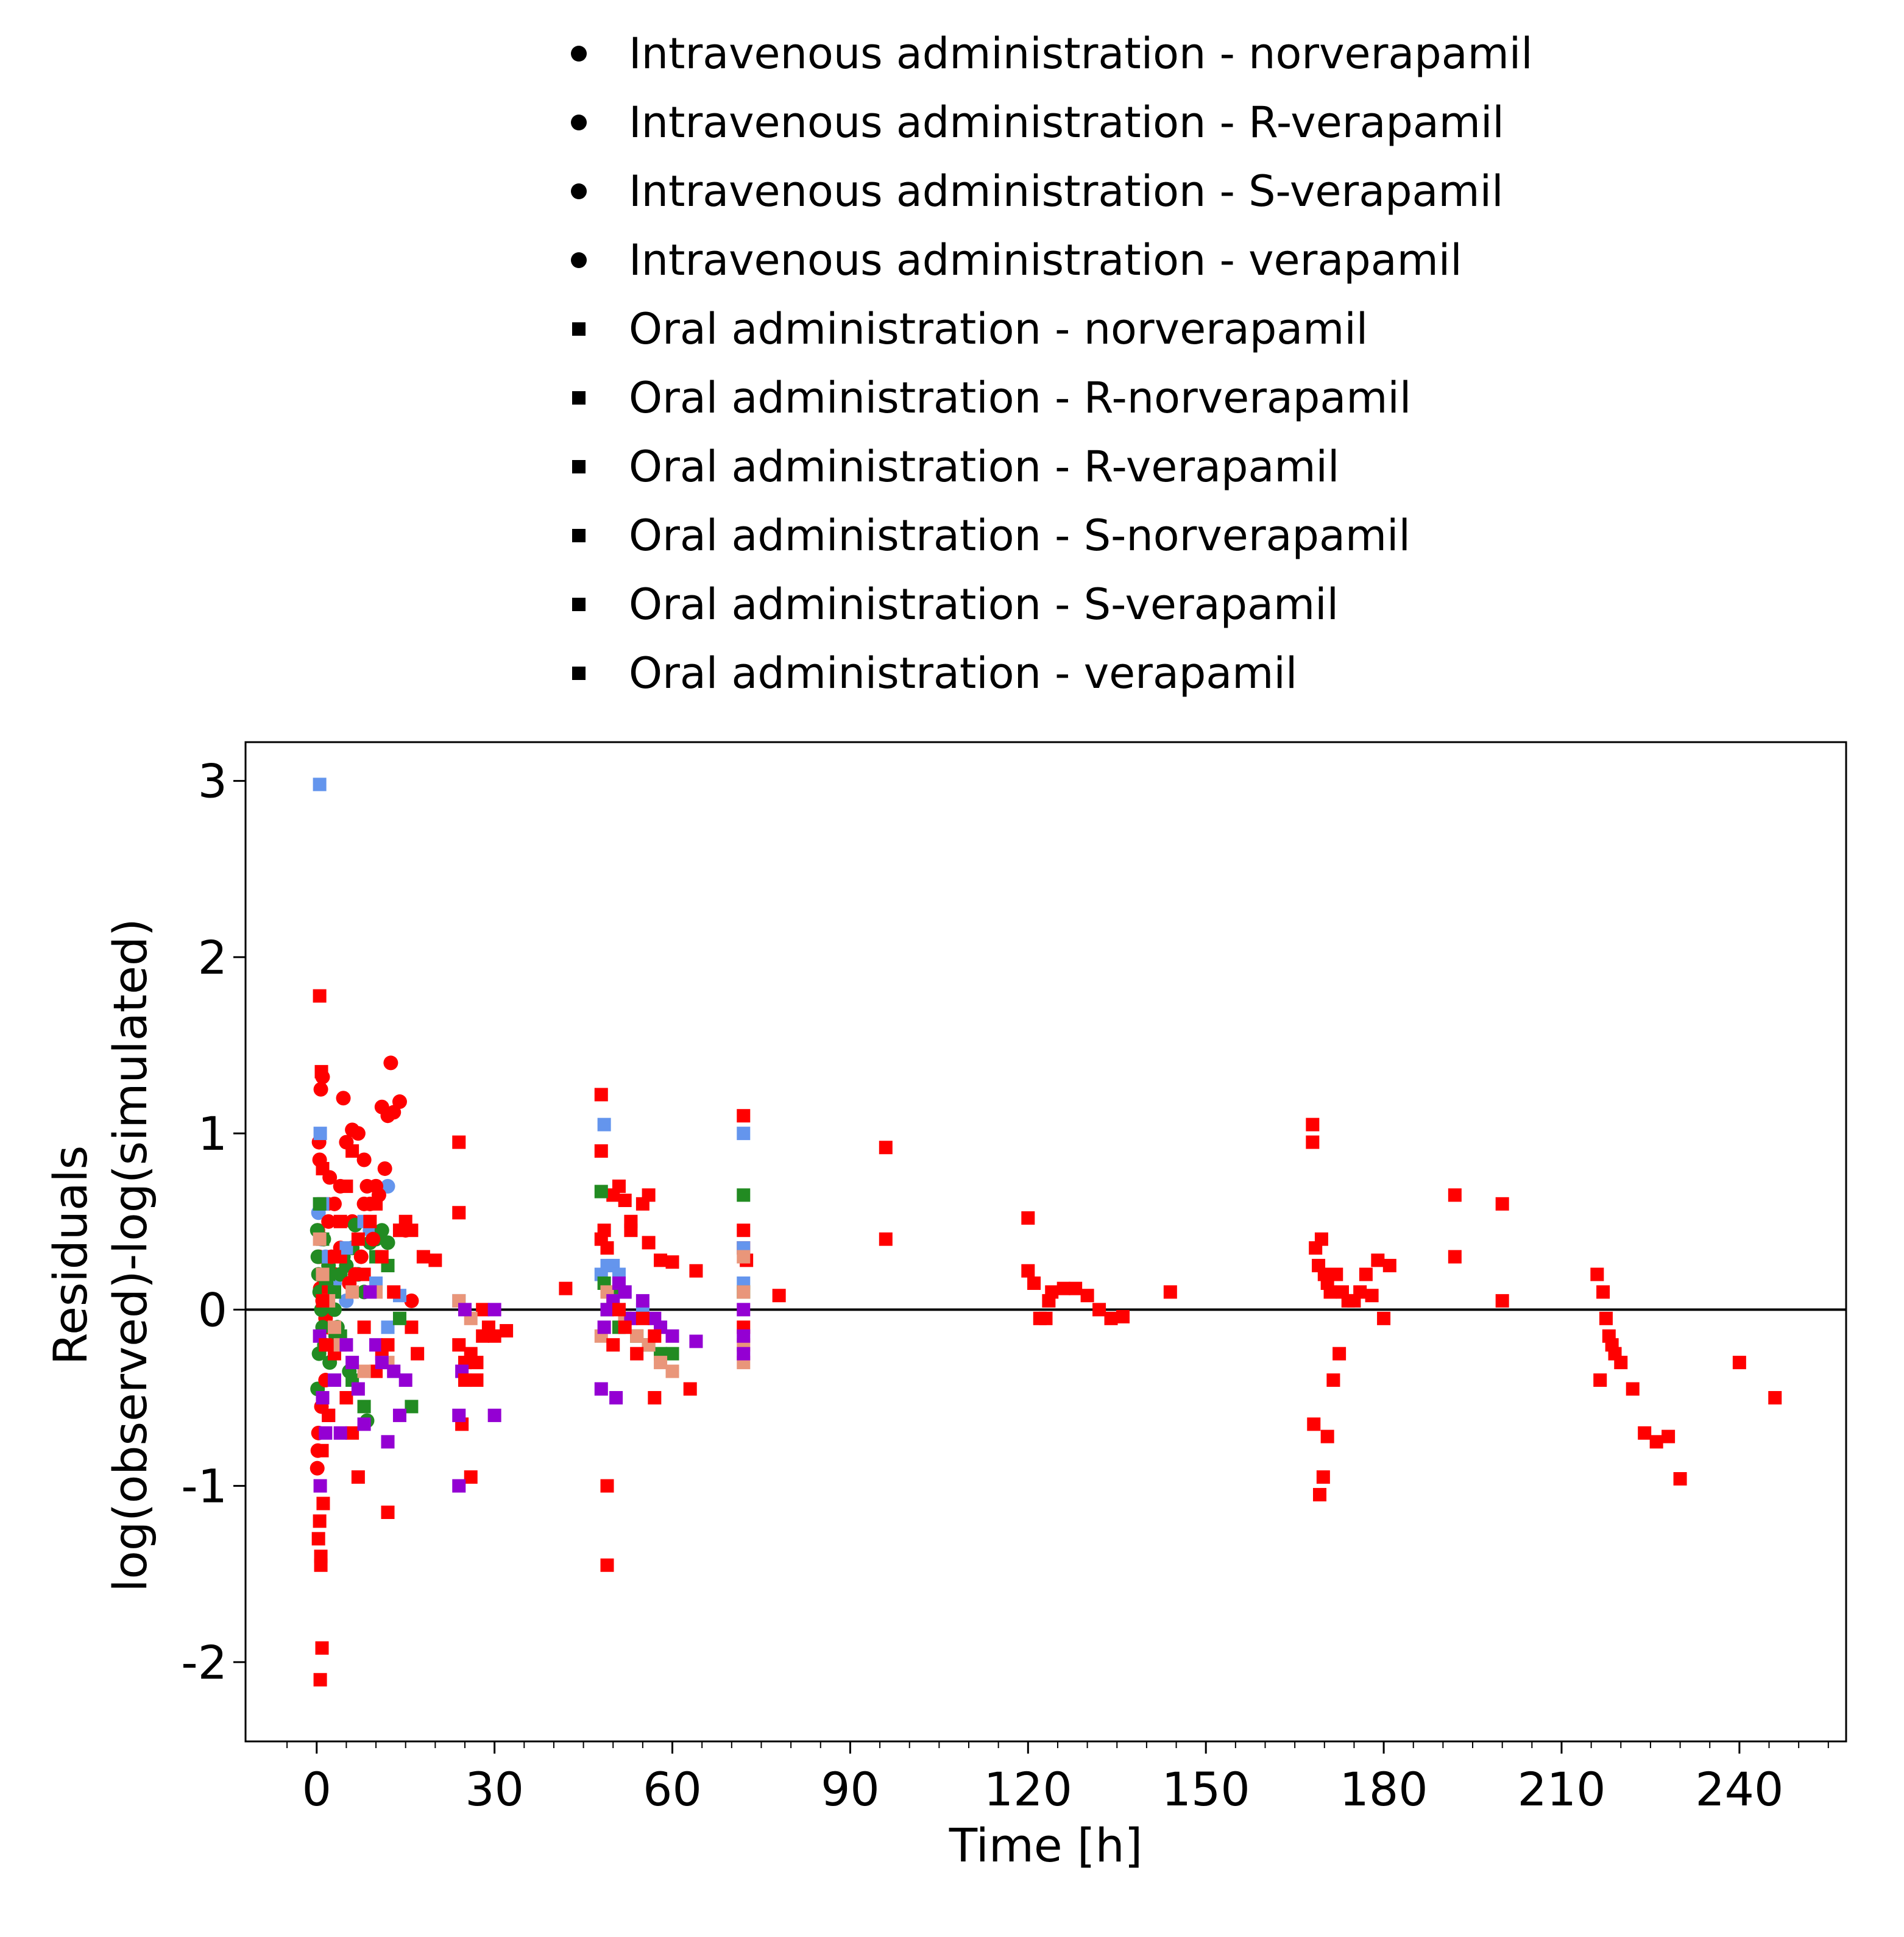 The height and width of the screenshot is (1937, 1904). What do you see at coordinates (204, 1662) in the screenshot?
I see `y-tick-label: -2` at bounding box center [204, 1662].